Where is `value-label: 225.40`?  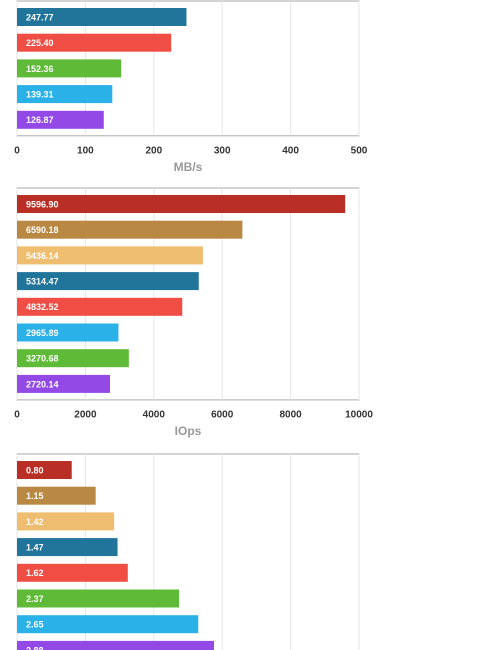 value-label: 225.40 is located at coordinates (40, 43).